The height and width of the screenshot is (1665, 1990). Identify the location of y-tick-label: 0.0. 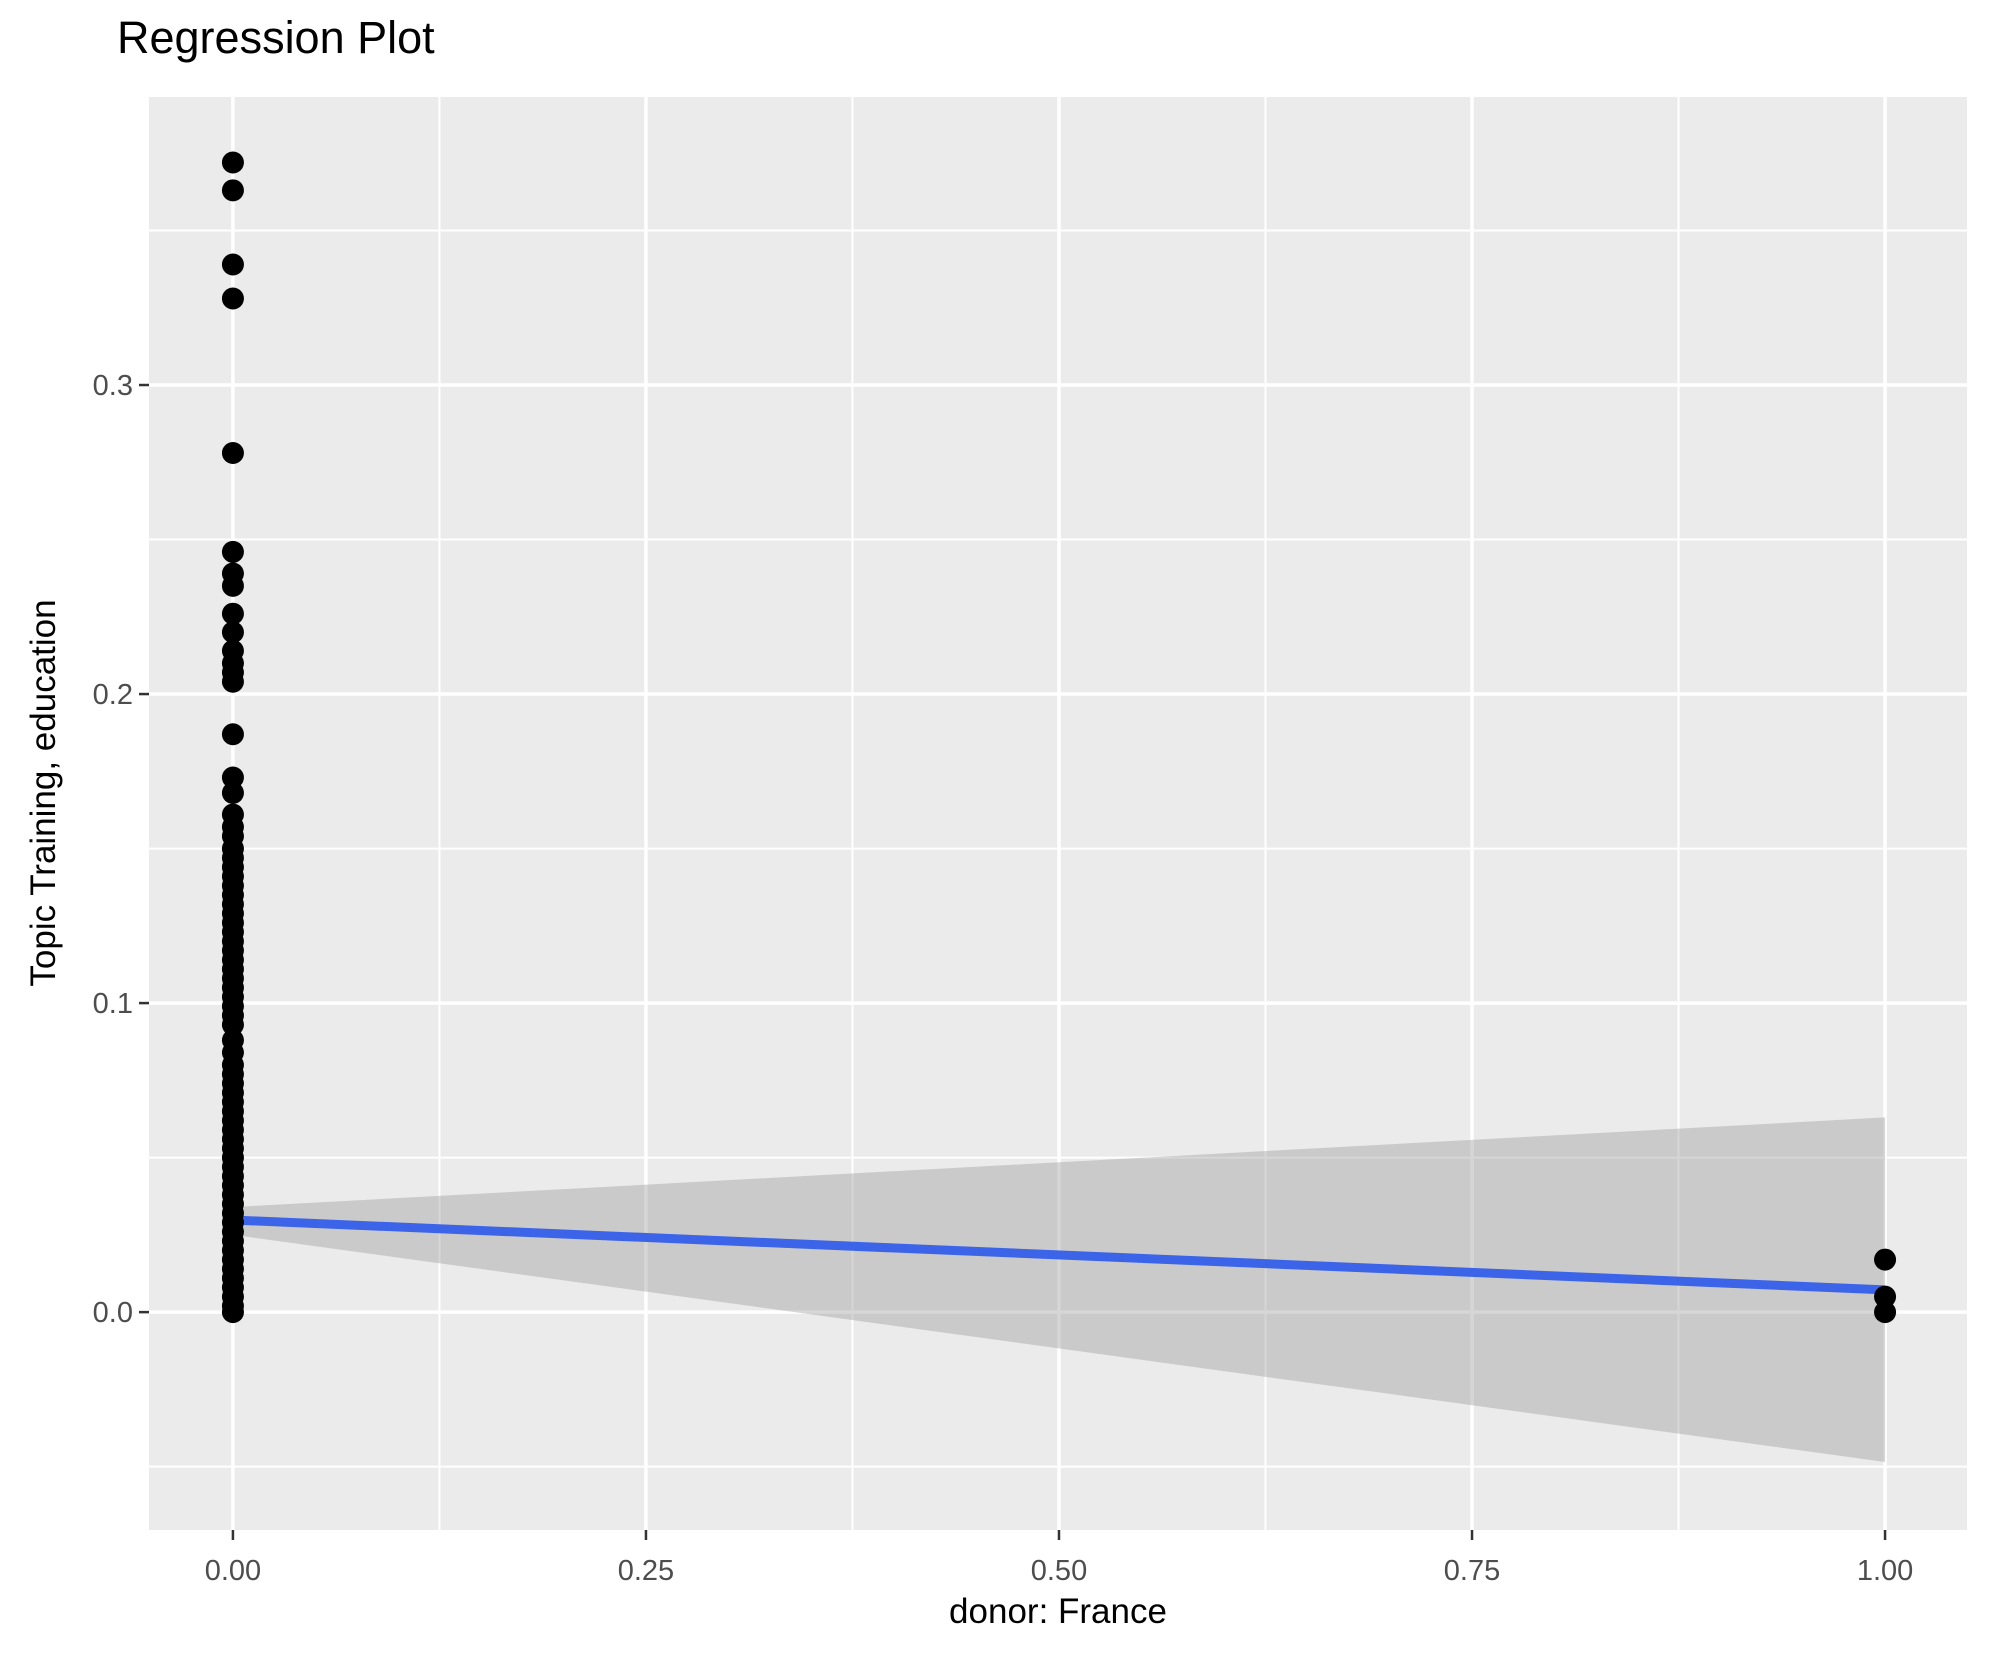
(113, 1313).